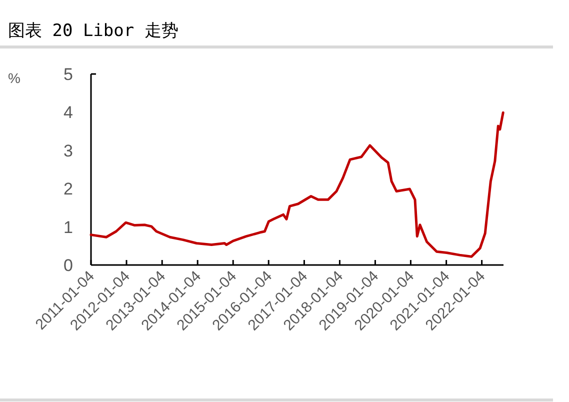 This screenshot has height=402, width=569. Describe the element at coordinates (93, 31) in the screenshot. I see `chart-title: 图表 20 Libor 走势` at that location.